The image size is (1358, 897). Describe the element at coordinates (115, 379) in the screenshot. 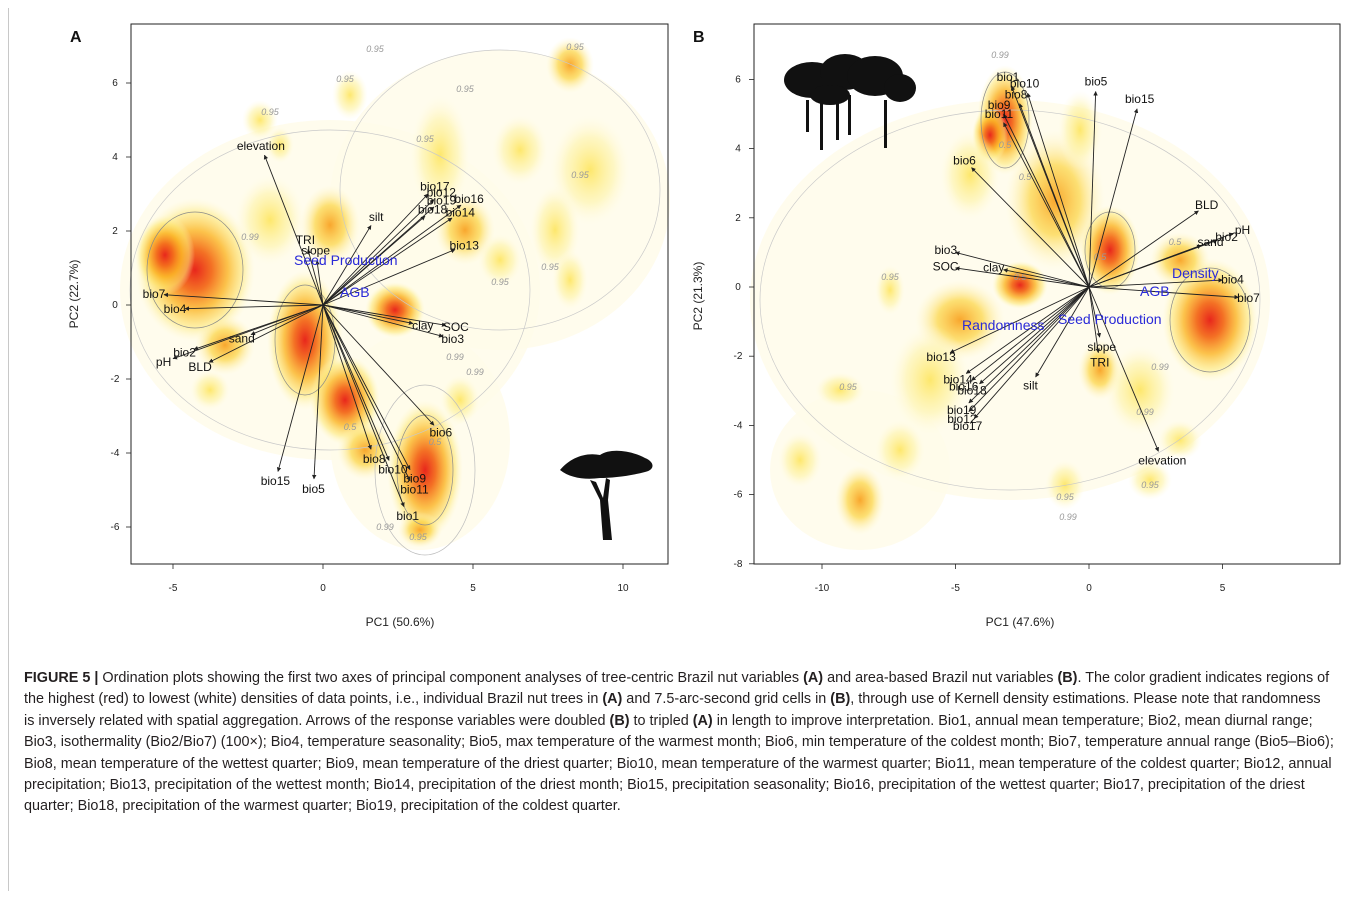

I see `panel-a-ytick-label: -2` at that location.